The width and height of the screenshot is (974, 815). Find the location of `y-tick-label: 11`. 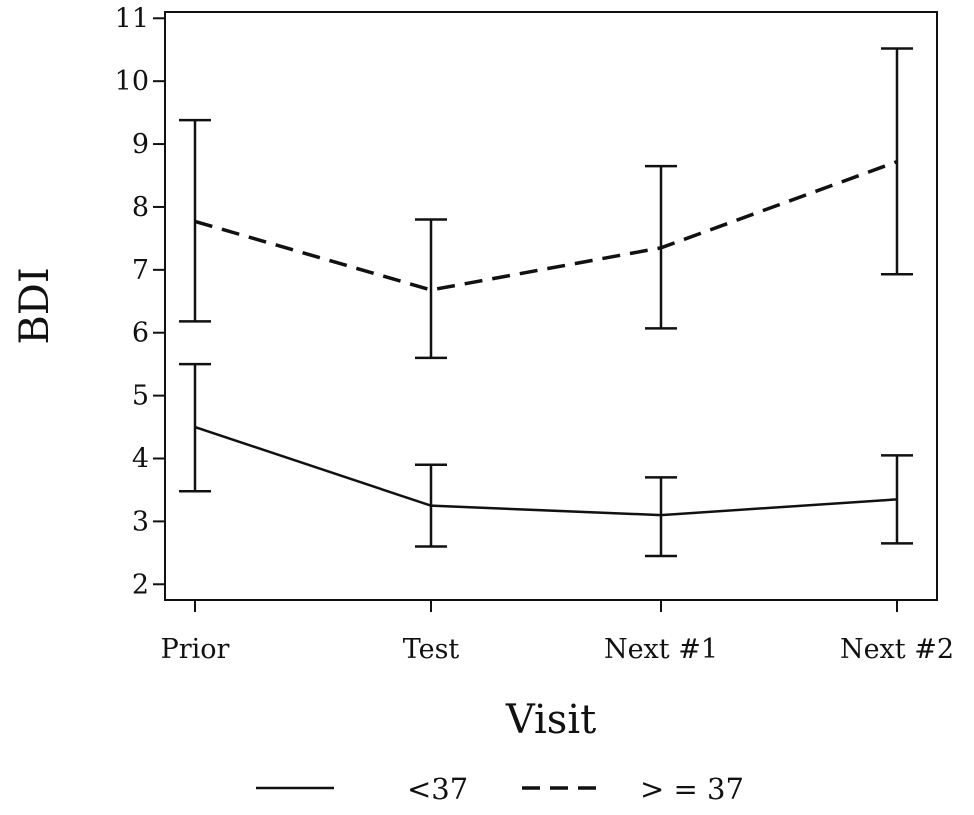

y-tick-label: 11 is located at coordinates (132, 18).